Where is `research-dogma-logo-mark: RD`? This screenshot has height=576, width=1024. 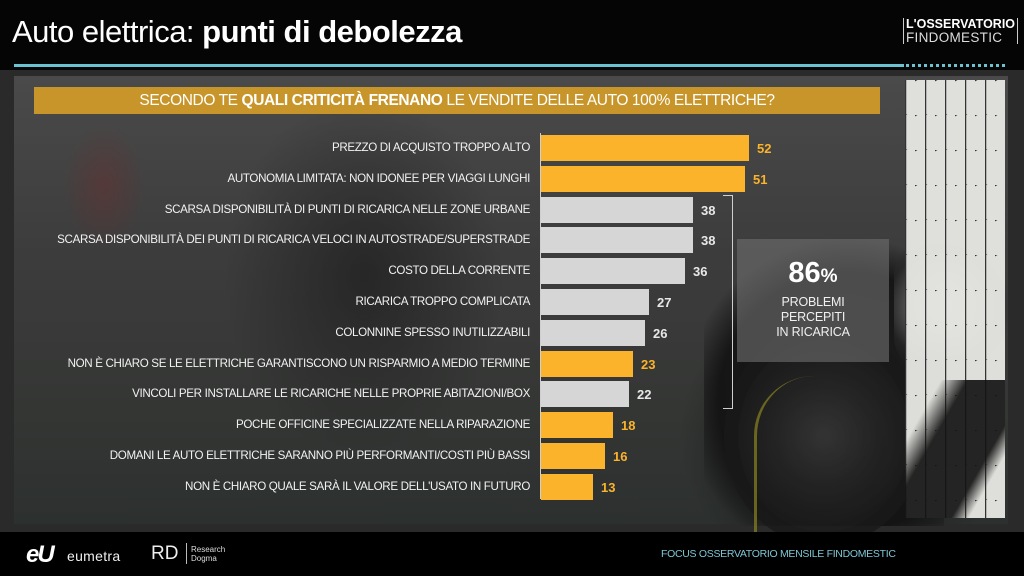 research-dogma-logo-mark: RD is located at coordinates (165, 553).